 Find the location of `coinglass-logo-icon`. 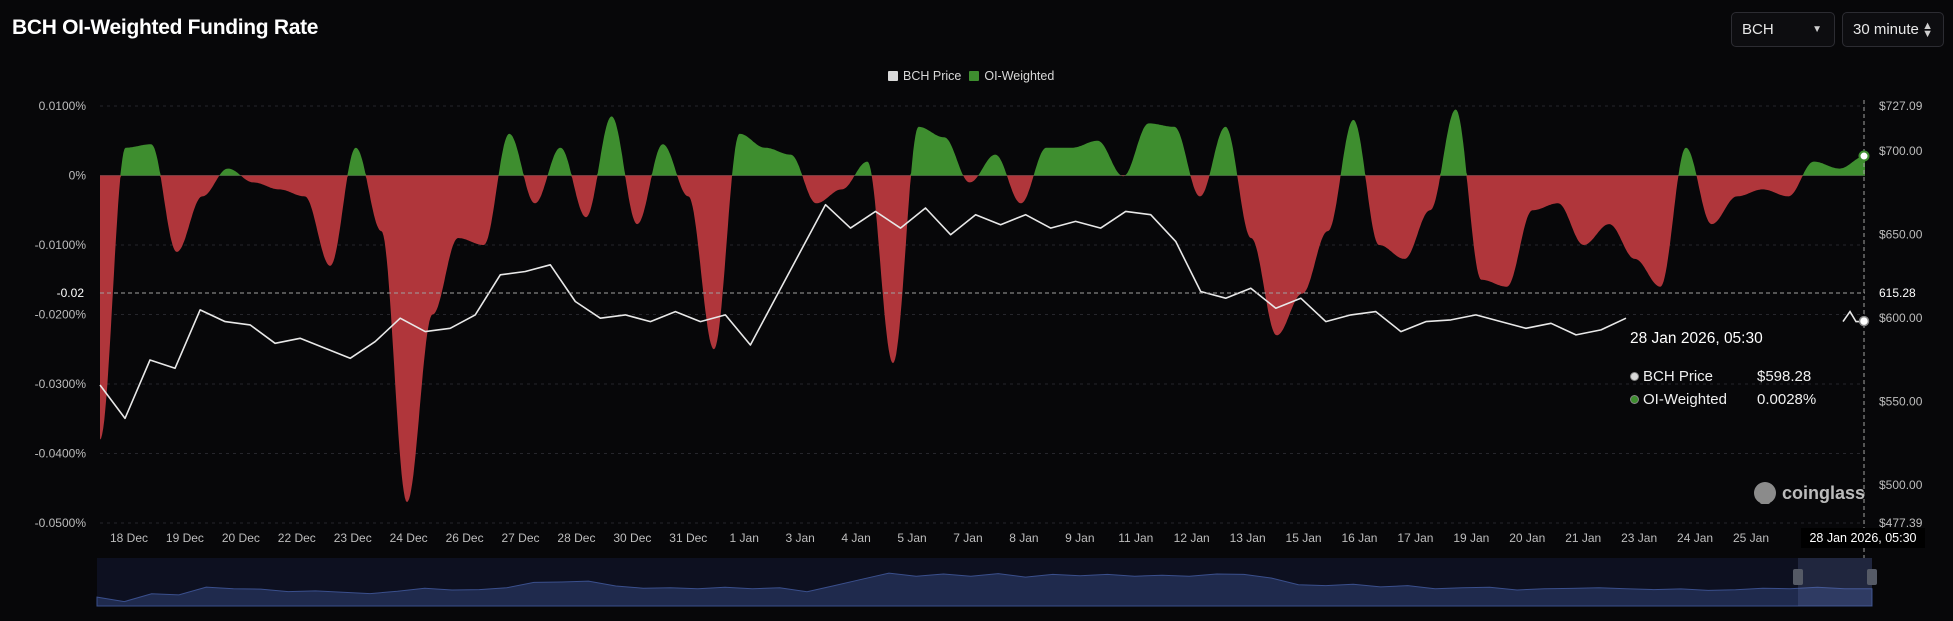

coinglass-logo-icon is located at coordinates (1765, 493).